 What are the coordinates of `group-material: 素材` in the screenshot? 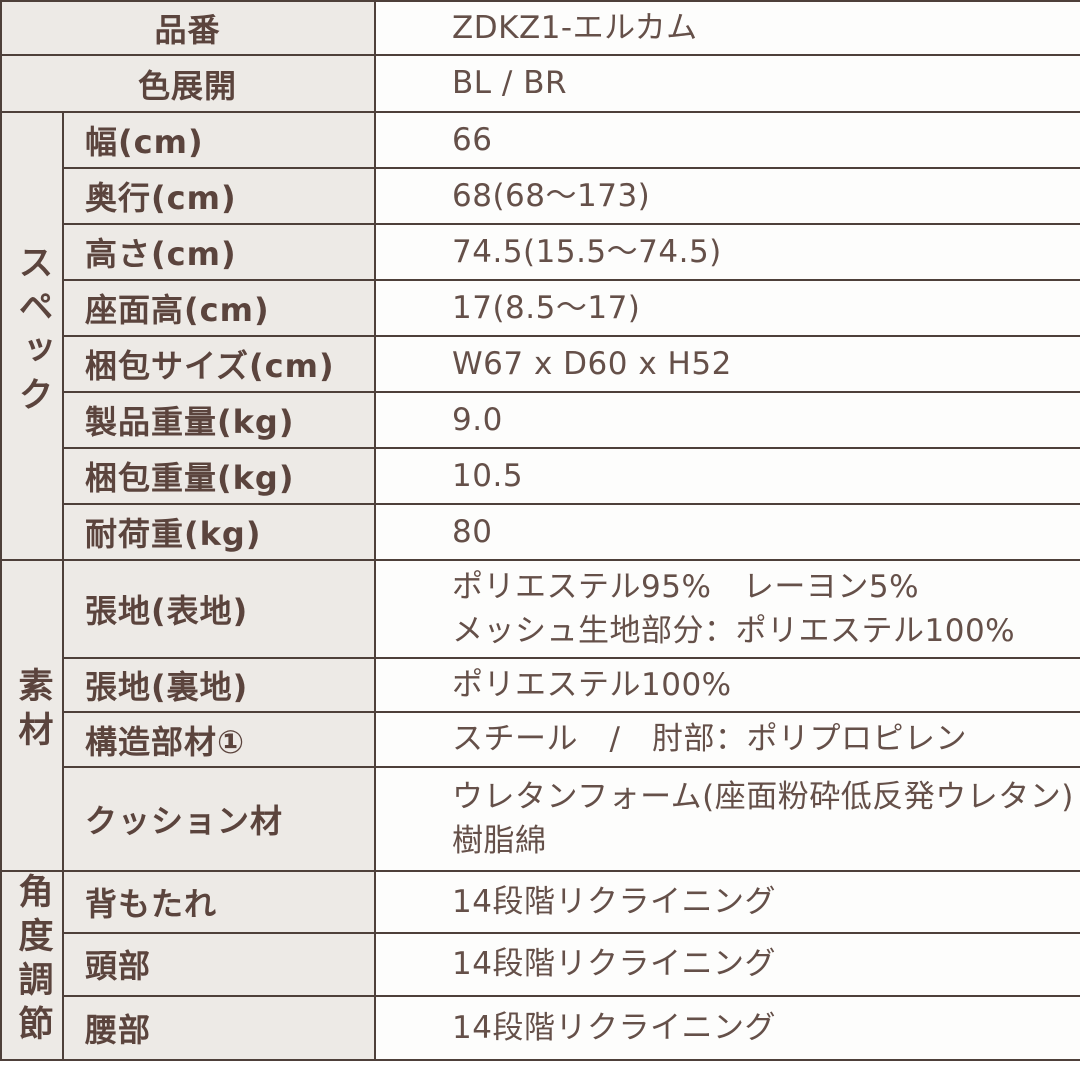 It's located at (32, 715).